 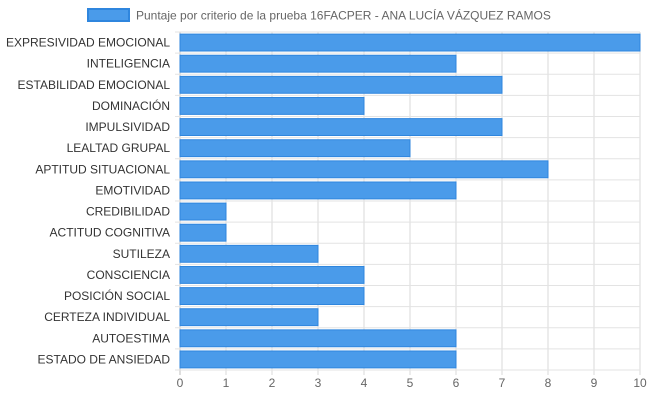 I want to click on category-label: ESTADO DE ANSIEDAD, so click(x=104, y=359).